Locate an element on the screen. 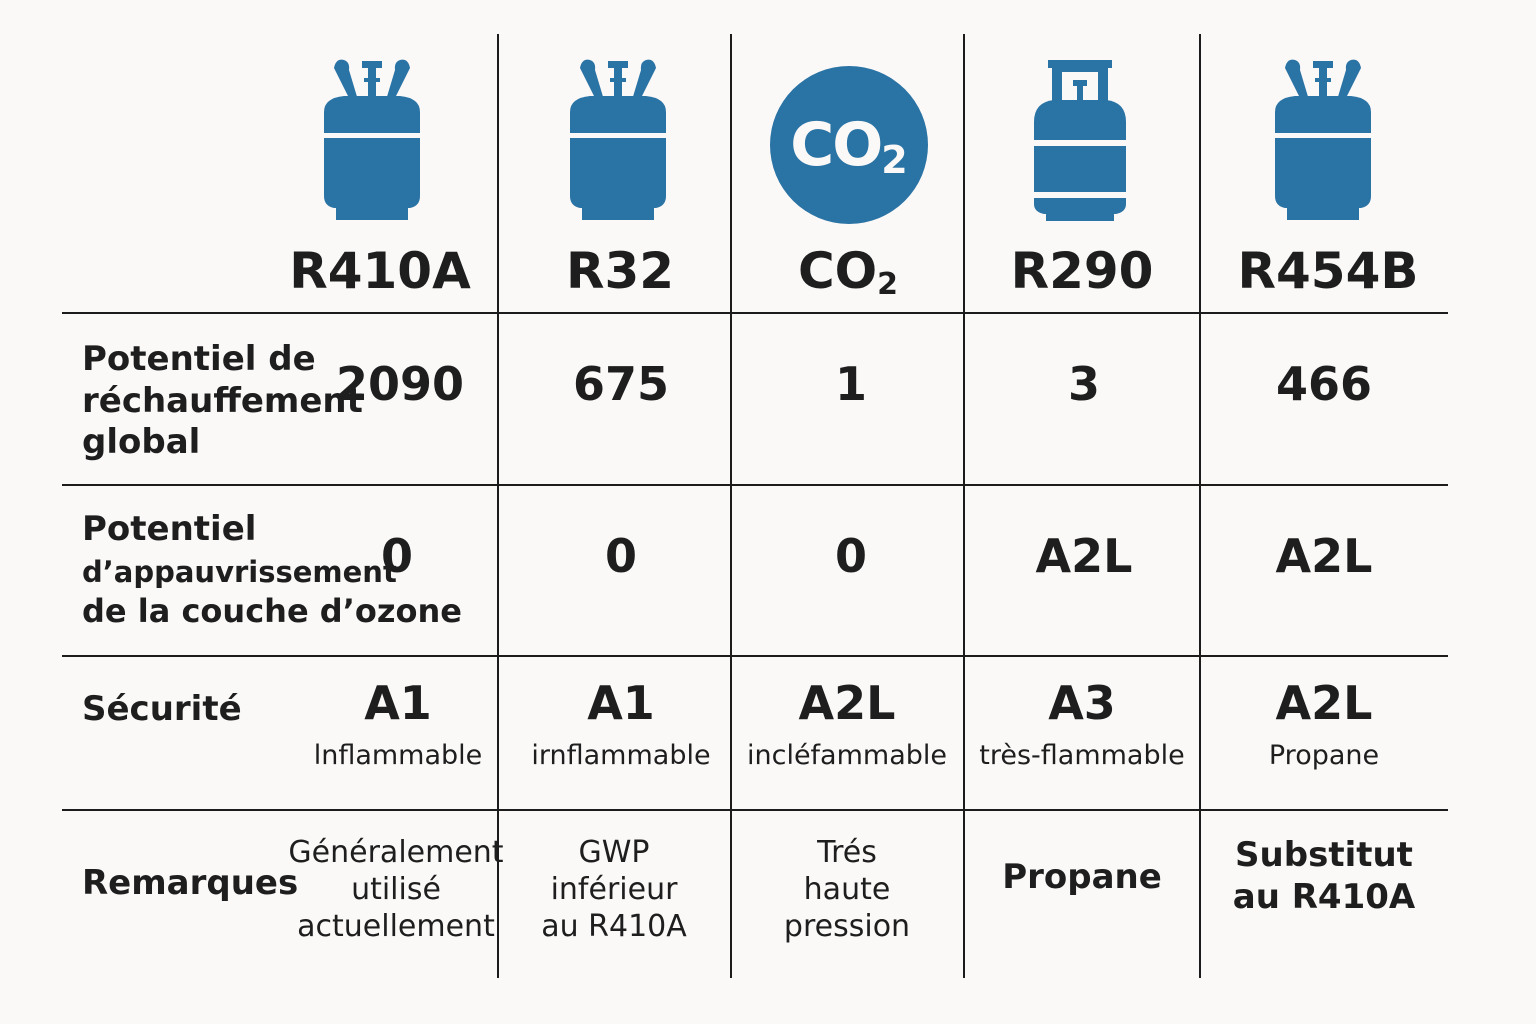 Image resolution: width=1536 pixels, height=1024 pixels. odp-value-r410a: 0 is located at coordinates (396, 556).